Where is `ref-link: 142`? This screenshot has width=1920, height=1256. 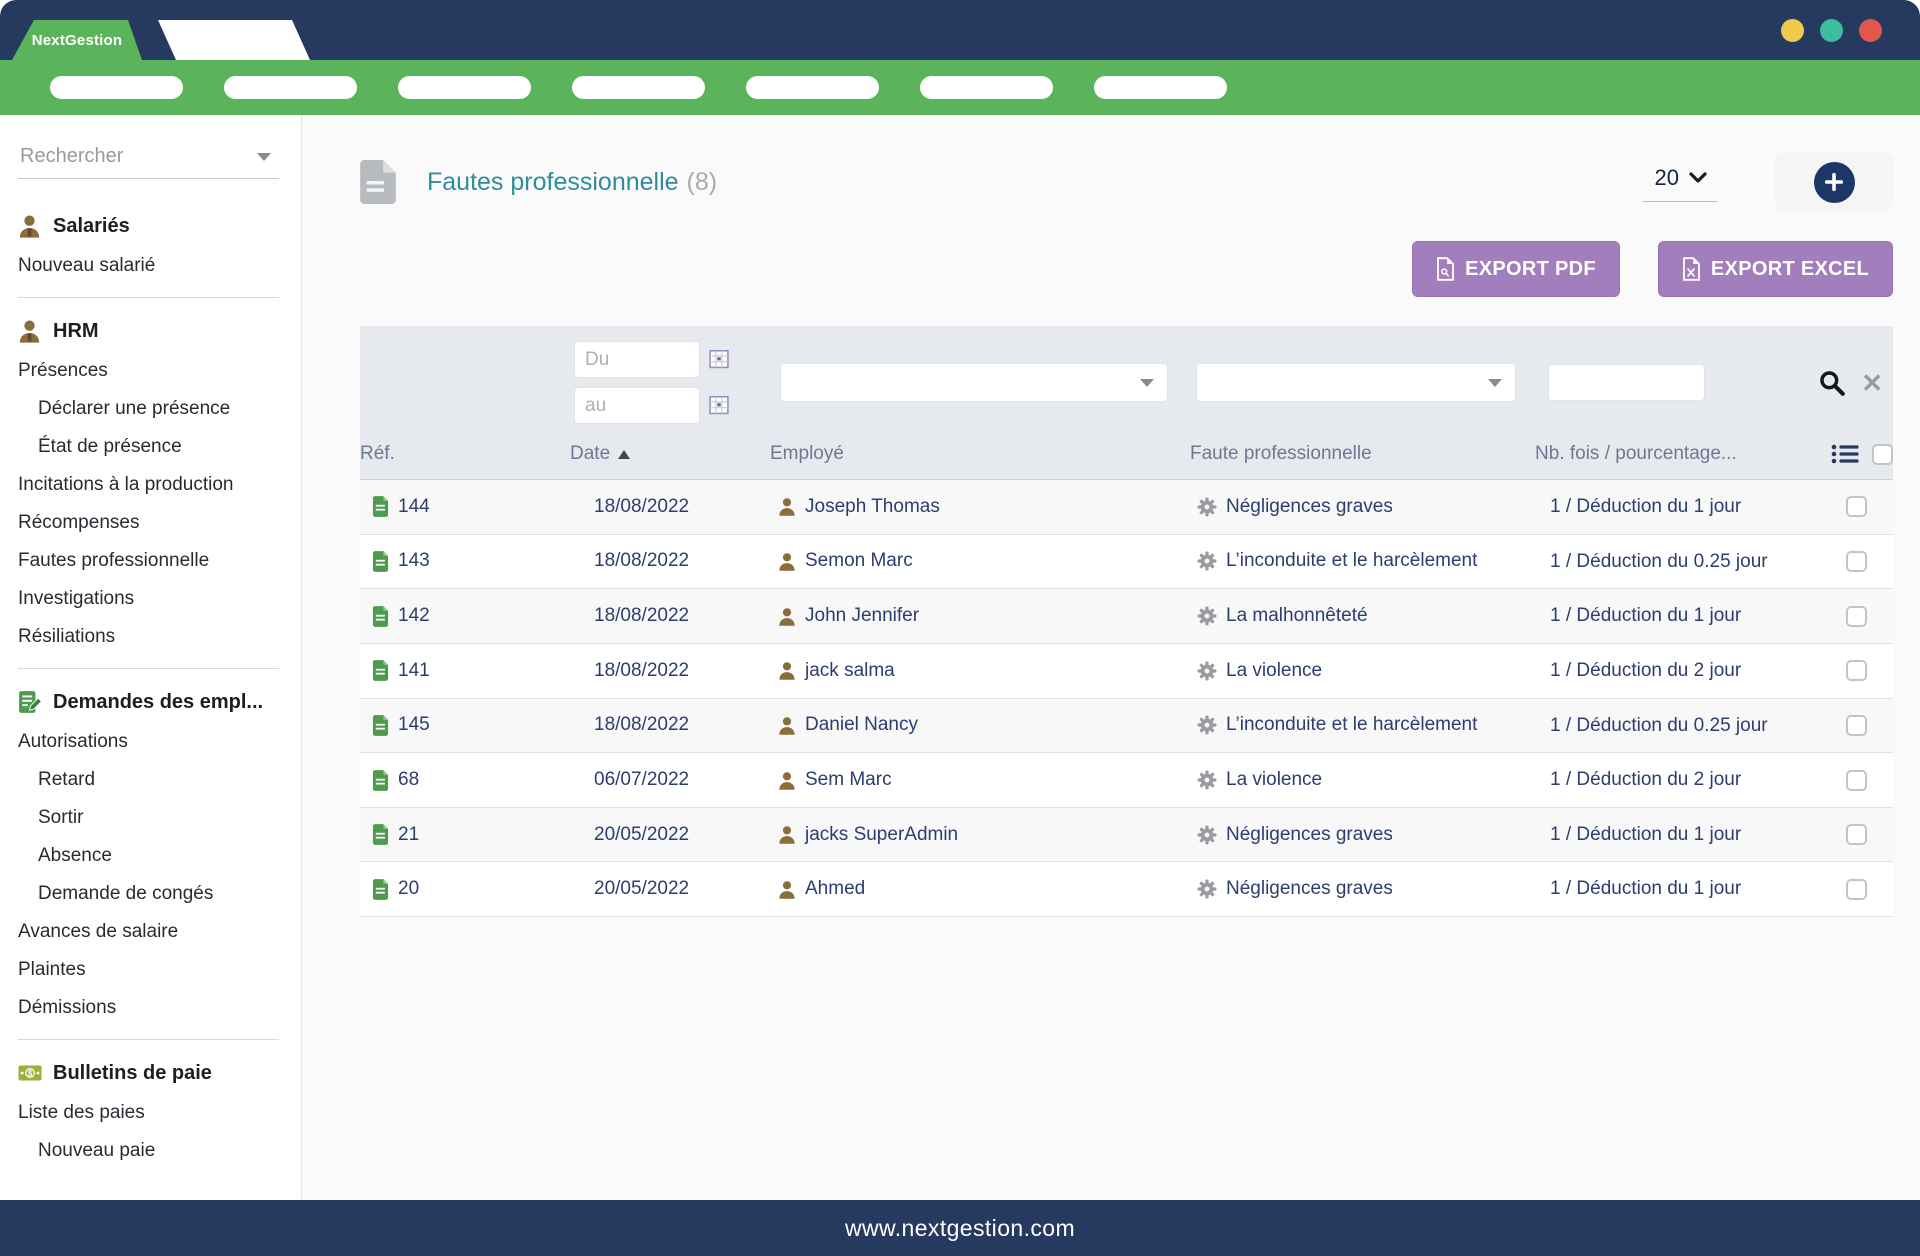
ref-link: 142 is located at coordinates (414, 616).